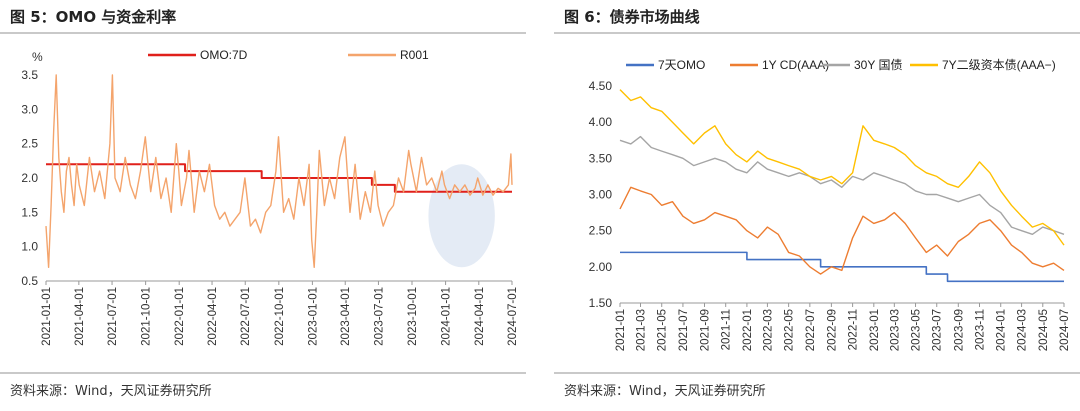  Describe the element at coordinates (37, 57) in the screenshot. I see `y-axis-unit: %` at that location.